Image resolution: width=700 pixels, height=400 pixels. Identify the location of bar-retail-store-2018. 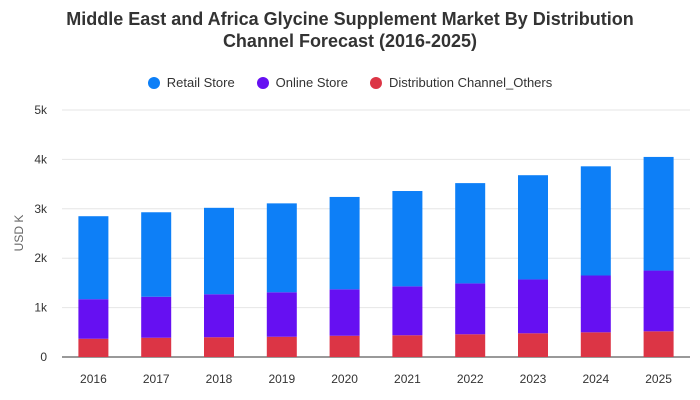
(219, 251).